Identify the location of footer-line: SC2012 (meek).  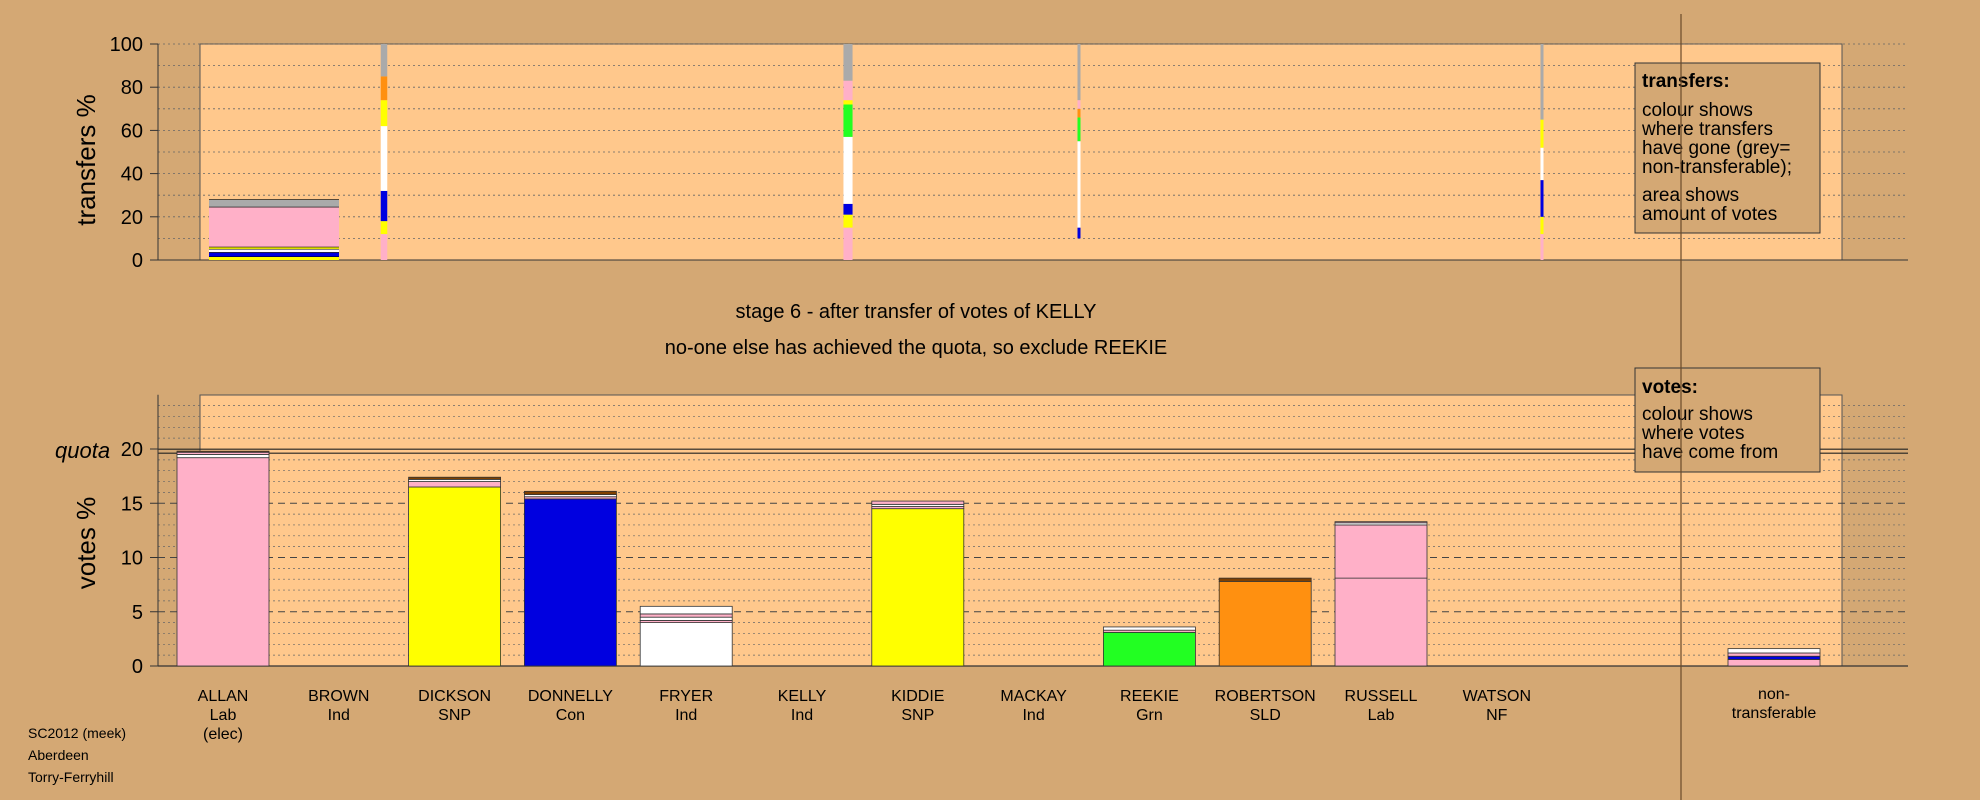
(77, 733).